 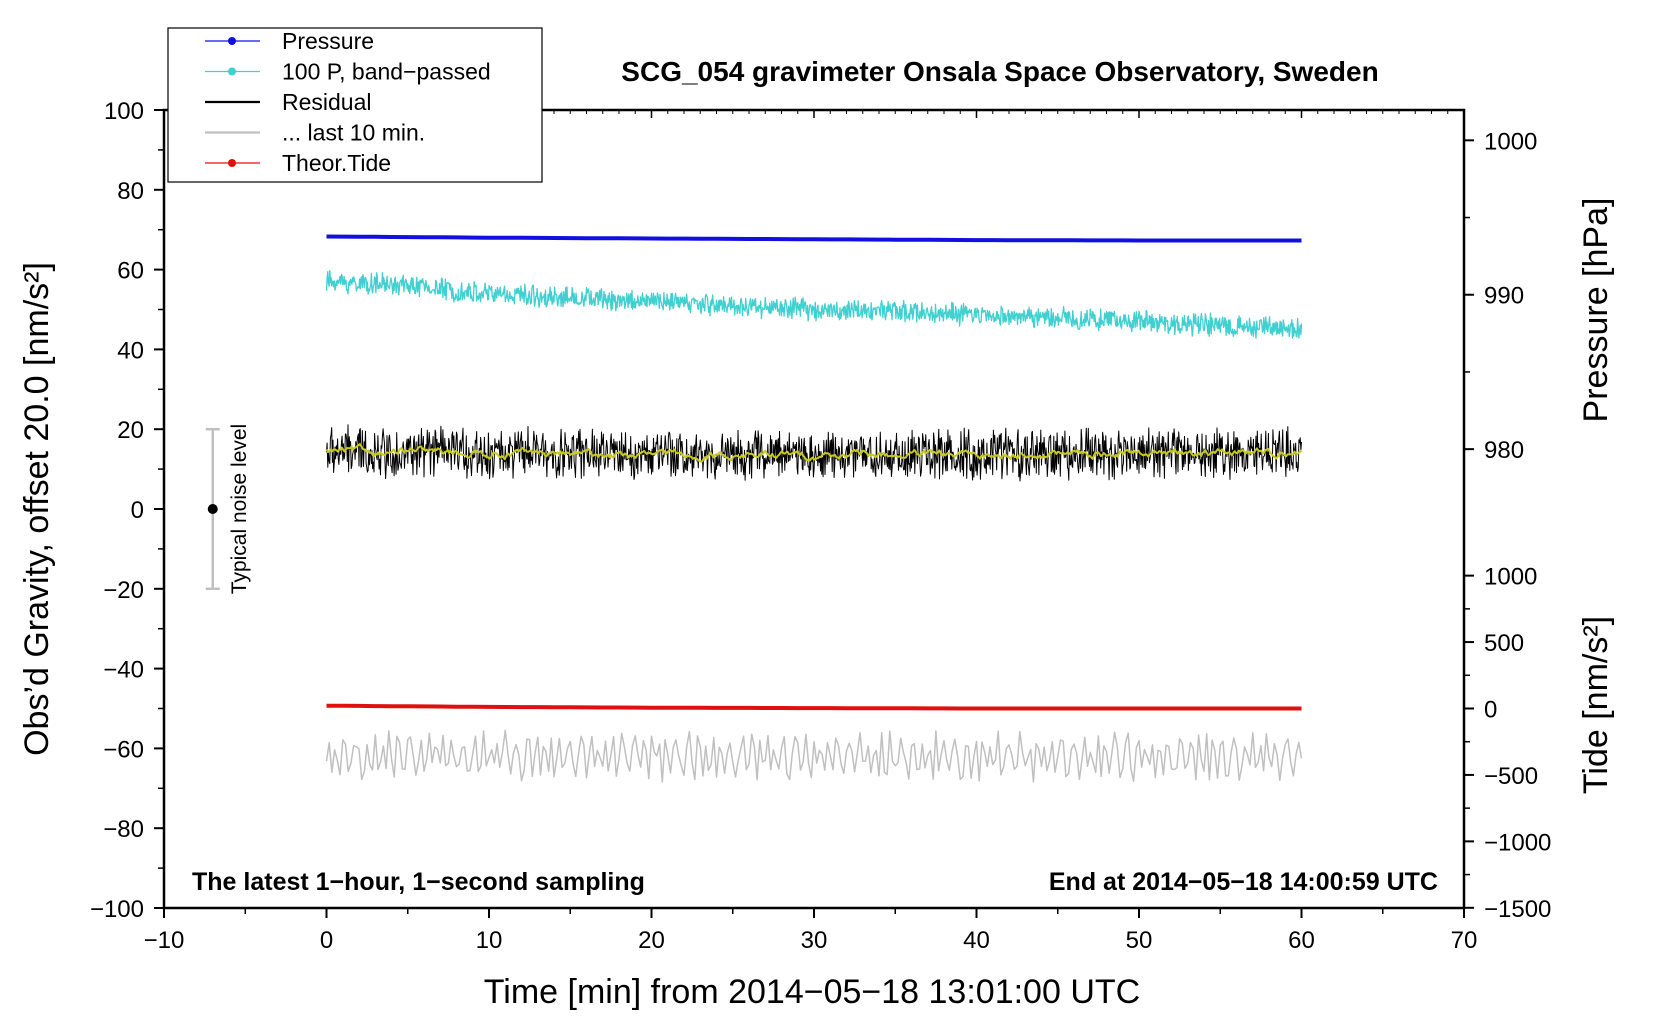 What do you see at coordinates (1511, 776) in the screenshot?
I see `tide-tick-label: −500` at bounding box center [1511, 776].